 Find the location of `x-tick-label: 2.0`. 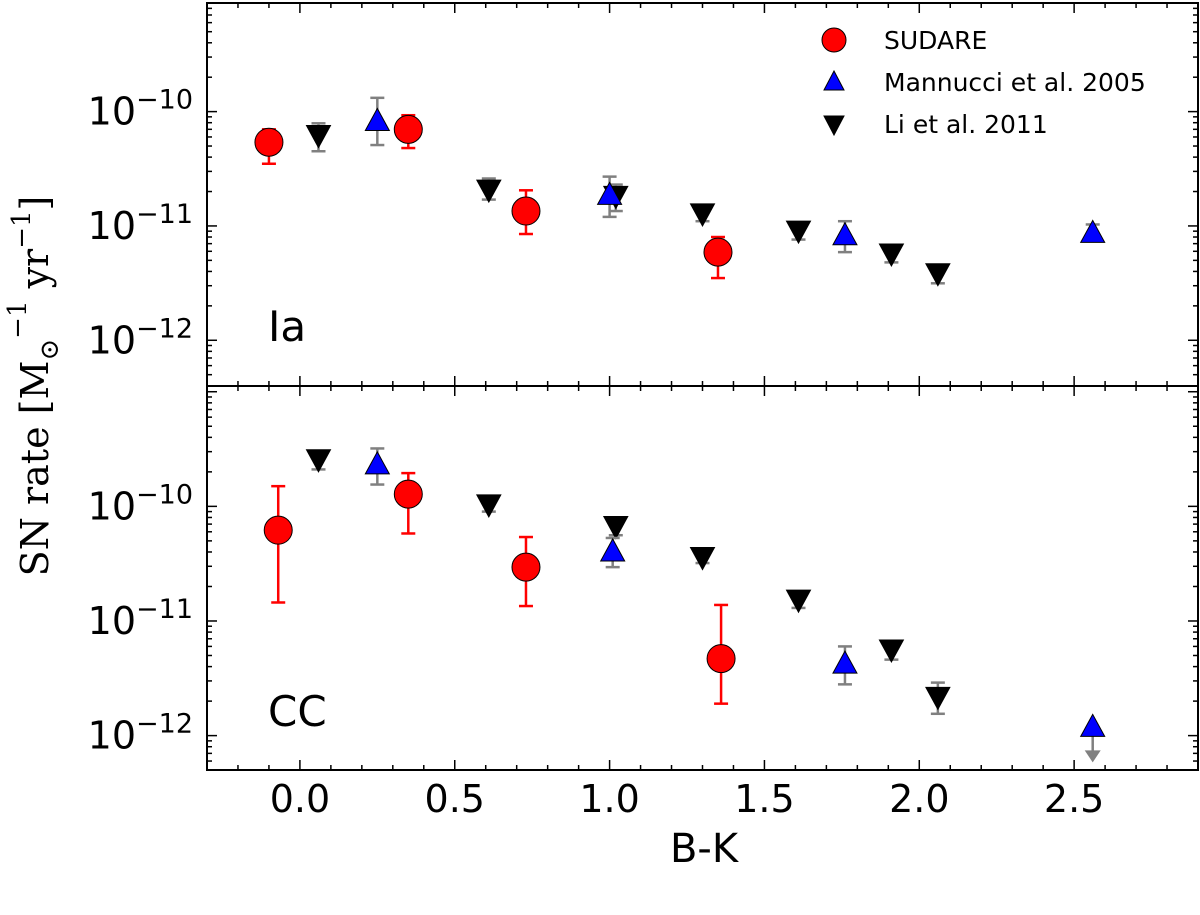

x-tick-label: 2.0 is located at coordinates (919, 799).